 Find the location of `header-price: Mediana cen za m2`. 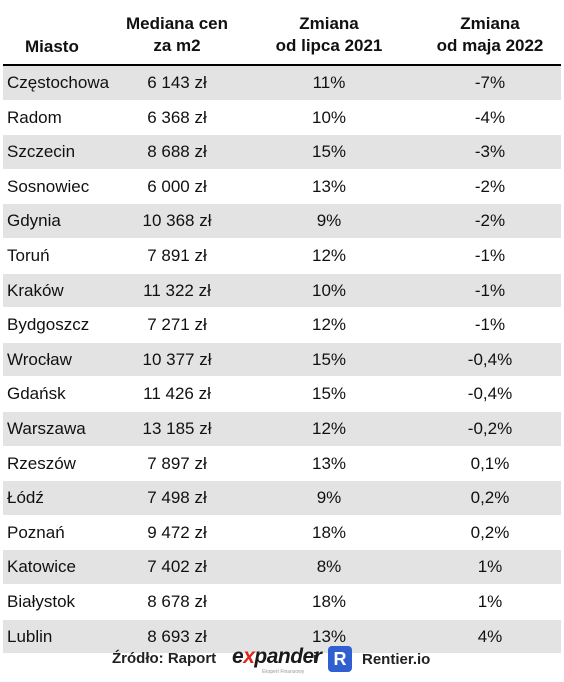

header-price: Mediana cen za m2 is located at coordinates (177, 34).